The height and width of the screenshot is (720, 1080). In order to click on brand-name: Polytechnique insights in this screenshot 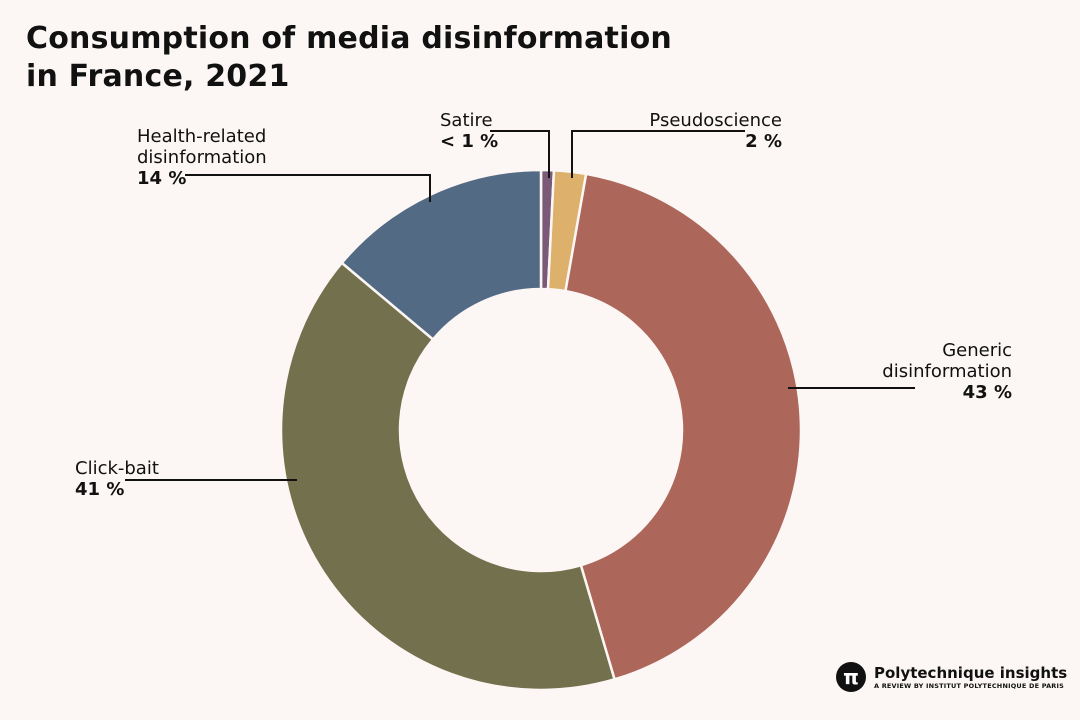, I will do `click(971, 672)`.